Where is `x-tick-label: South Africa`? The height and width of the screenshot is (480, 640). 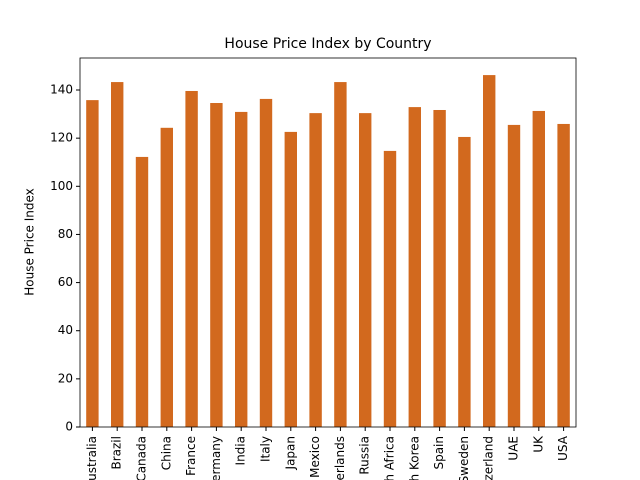
x-tick-label: South Africa is located at coordinates (390, 458).